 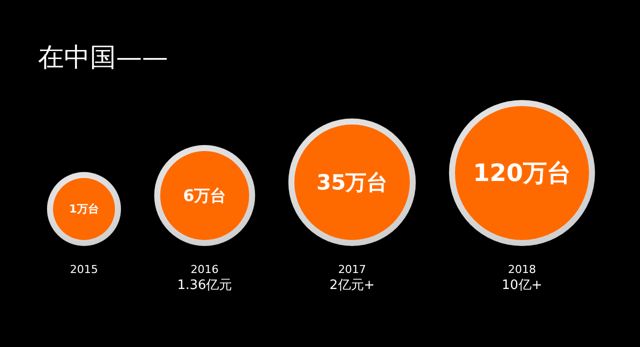 What do you see at coordinates (204, 285) in the screenshot?
I see `text: 1.36亿元` at bounding box center [204, 285].